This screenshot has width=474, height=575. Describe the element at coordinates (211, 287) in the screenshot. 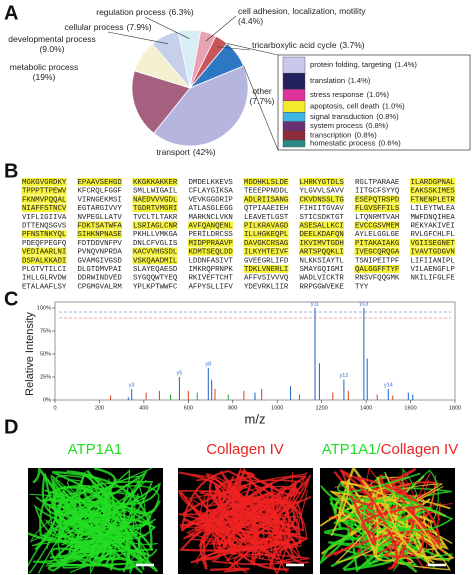

I see `sequence-block: AFPYSLLIFV` at that location.